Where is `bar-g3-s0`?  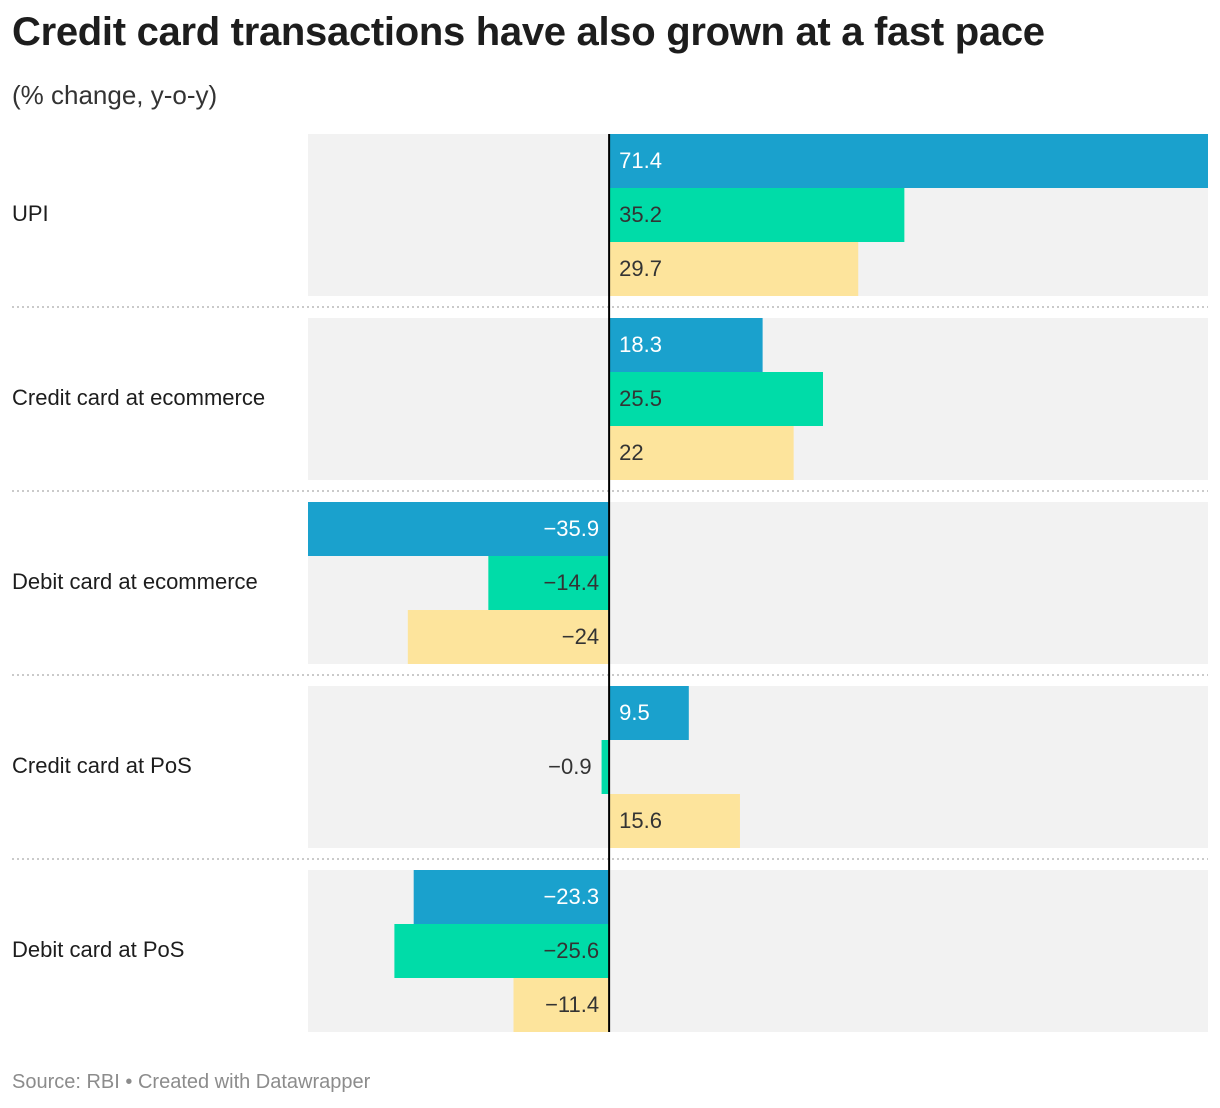 bar-g3-s0 is located at coordinates (649, 713).